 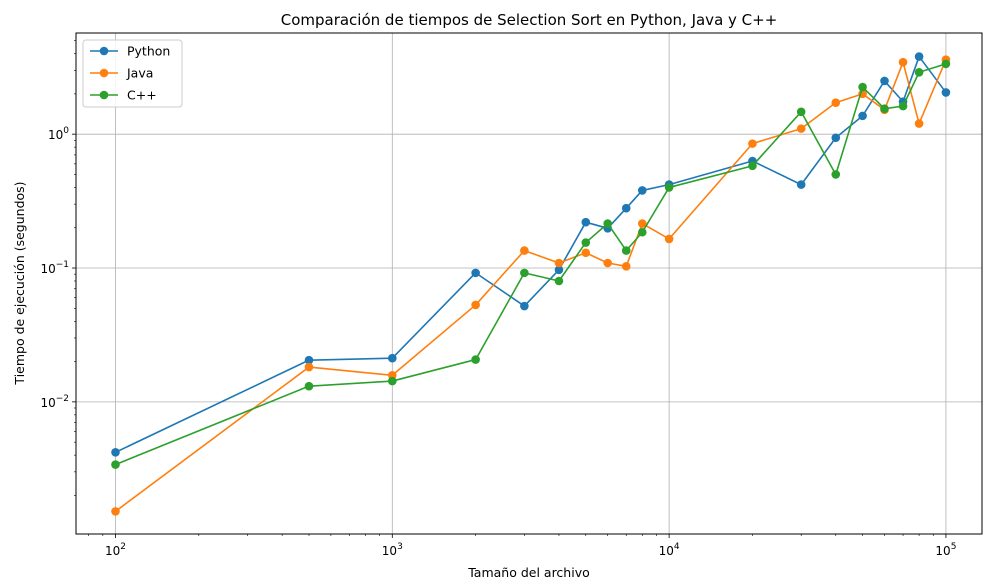 I want to click on y-tick-label: 10⁻¹, so click(x=54, y=268).